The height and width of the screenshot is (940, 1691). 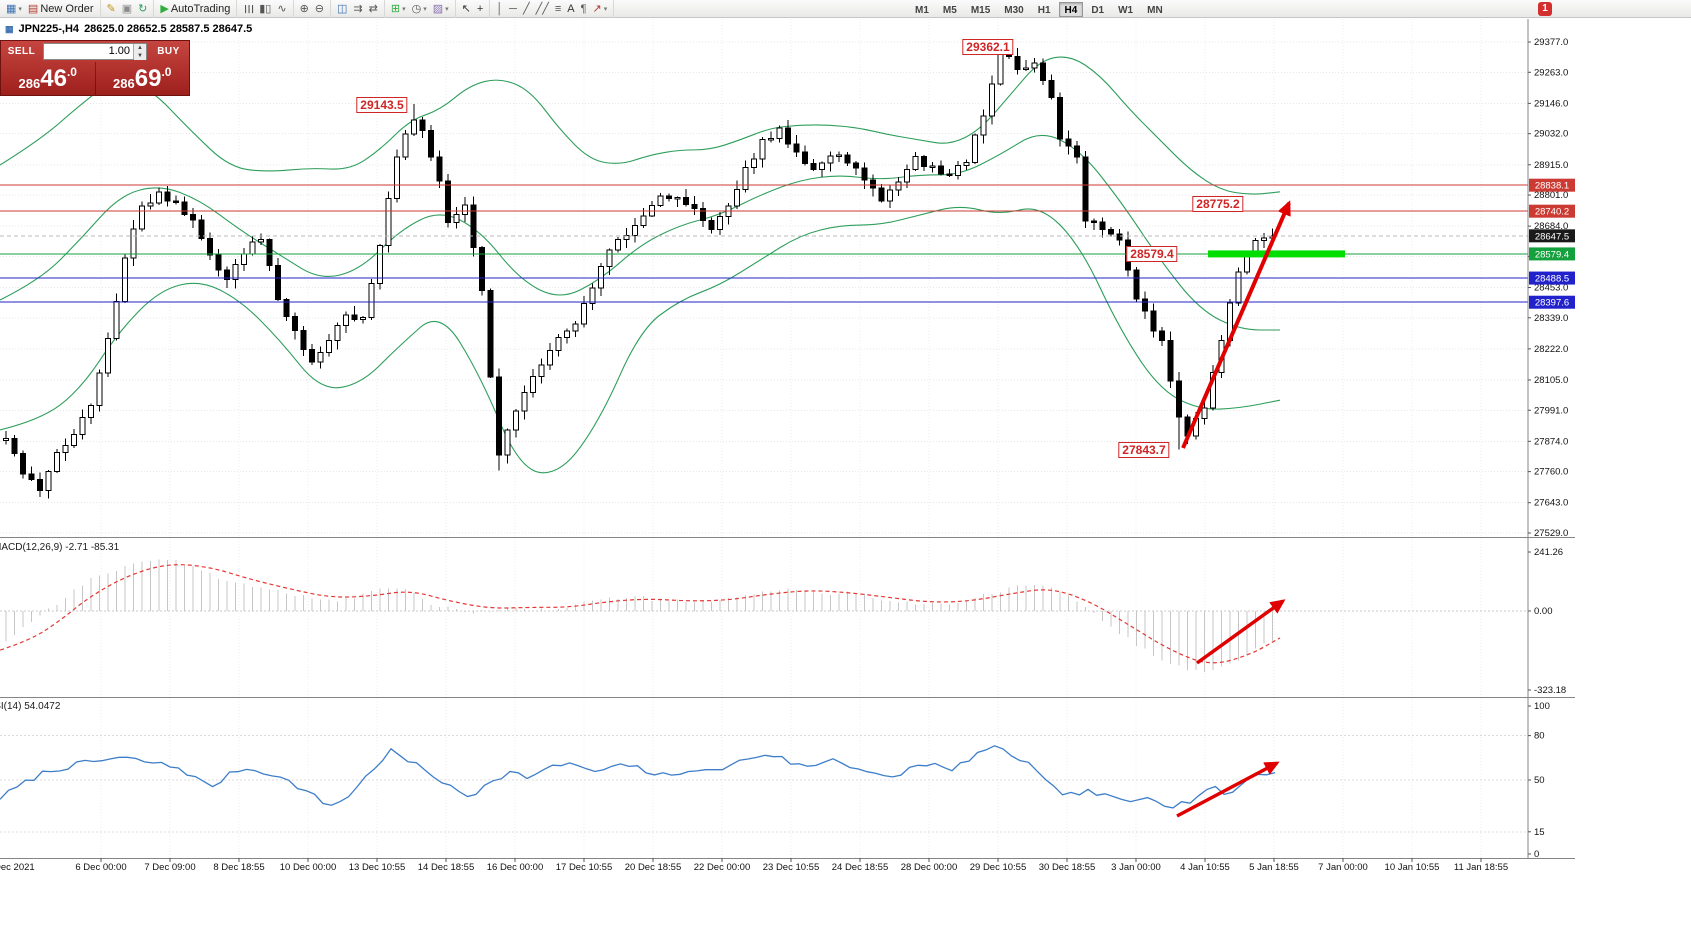 What do you see at coordinates (1552, 186) in the screenshot?
I see `price-tag-label: 28838.1` at bounding box center [1552, 186].